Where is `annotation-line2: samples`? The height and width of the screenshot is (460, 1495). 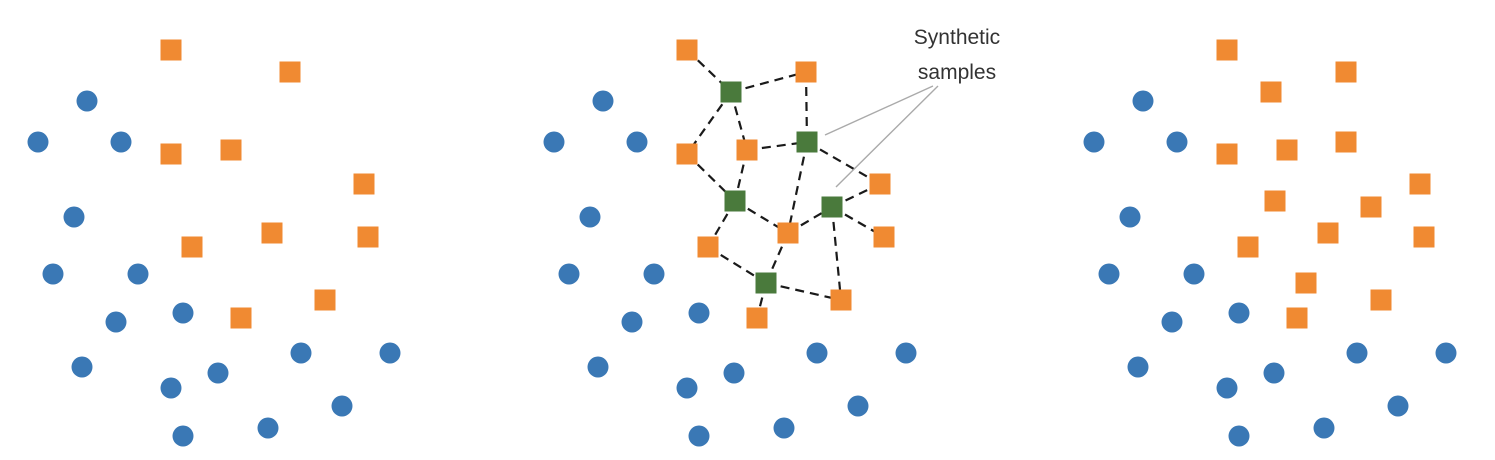
annotation-line2: samples is located at coordinates (957, 72).